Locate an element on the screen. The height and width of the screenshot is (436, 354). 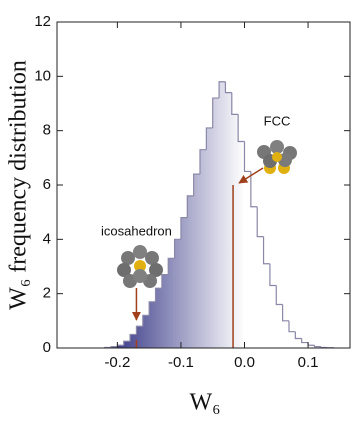
x-axis-label: W₆ is located at coordinates (204, 403).